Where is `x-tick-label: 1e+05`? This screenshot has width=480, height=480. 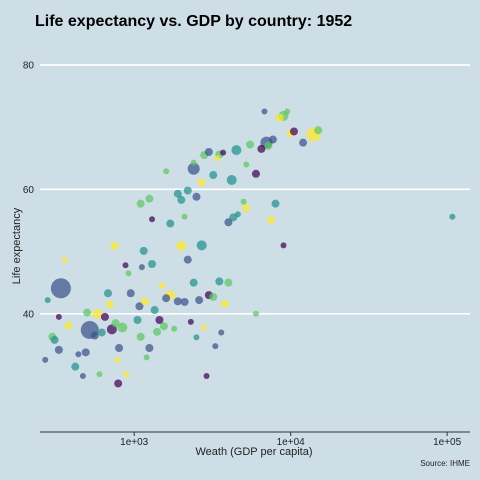
x-tick-label: 1e+05 is located at coordinates (447, 442).